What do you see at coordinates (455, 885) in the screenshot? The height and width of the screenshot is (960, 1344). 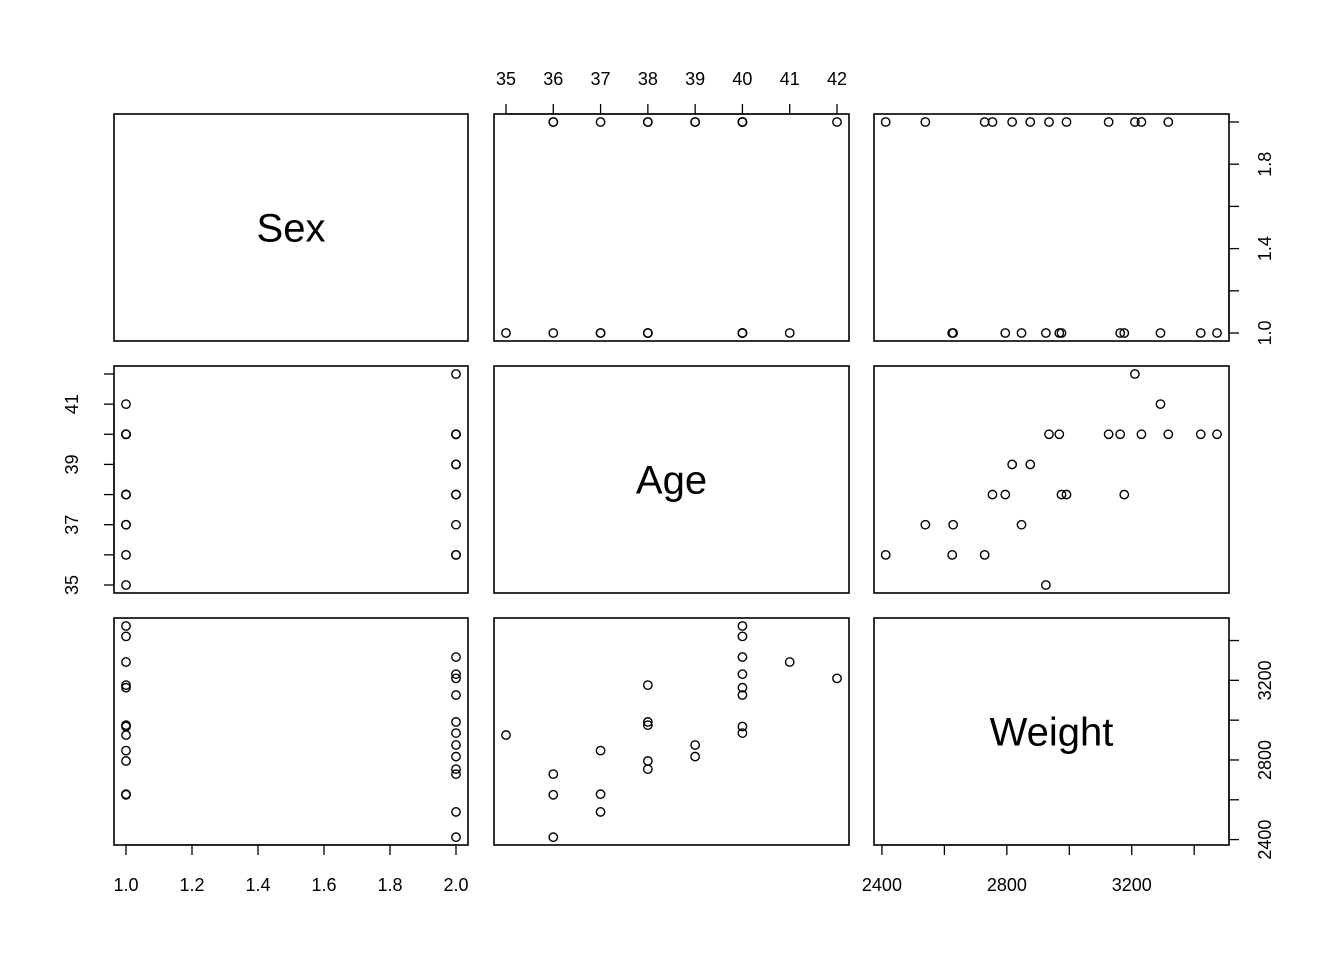 I see `sex-bottom-axis-tick-label: 2.0` at bounding box center [455, 885].